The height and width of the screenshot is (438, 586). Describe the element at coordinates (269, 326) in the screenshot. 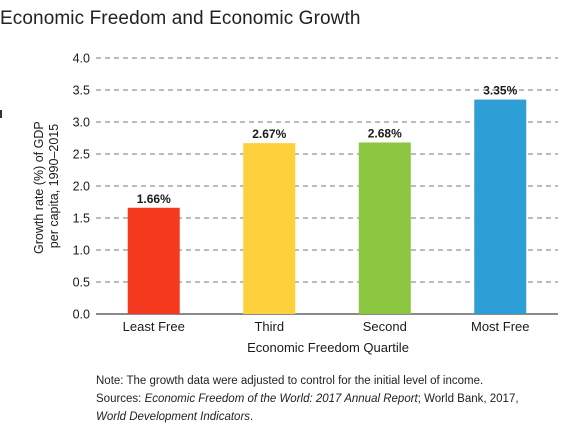

I see `x-tick-label: Third` at that location.